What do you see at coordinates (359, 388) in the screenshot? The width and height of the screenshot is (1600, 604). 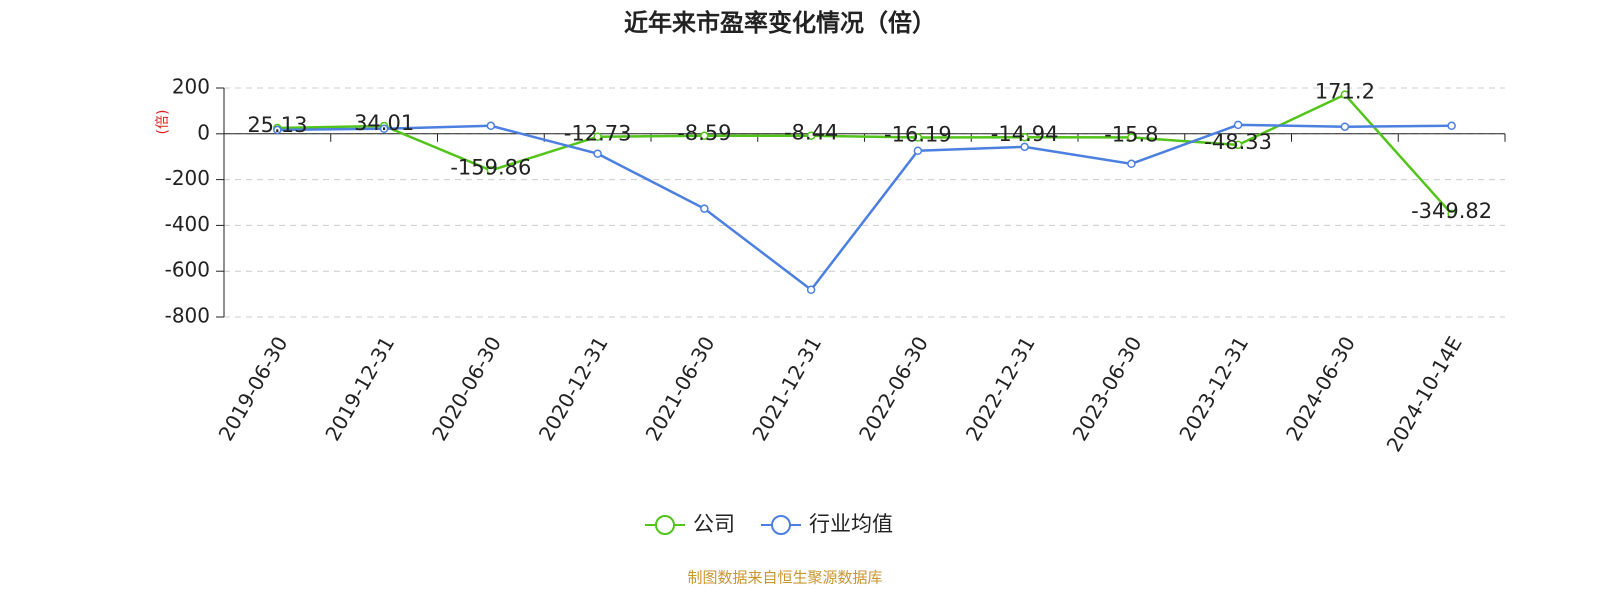 I see `x-tick-label: 2019-12-31` at bounding box center [359, 388].